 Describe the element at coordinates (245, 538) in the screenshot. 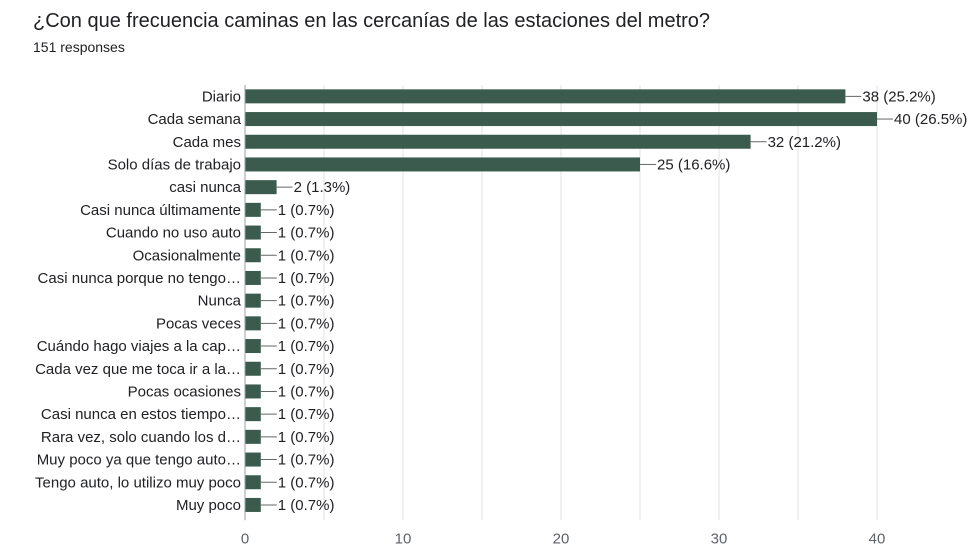

I see `x-tick-label: 0` at that location.